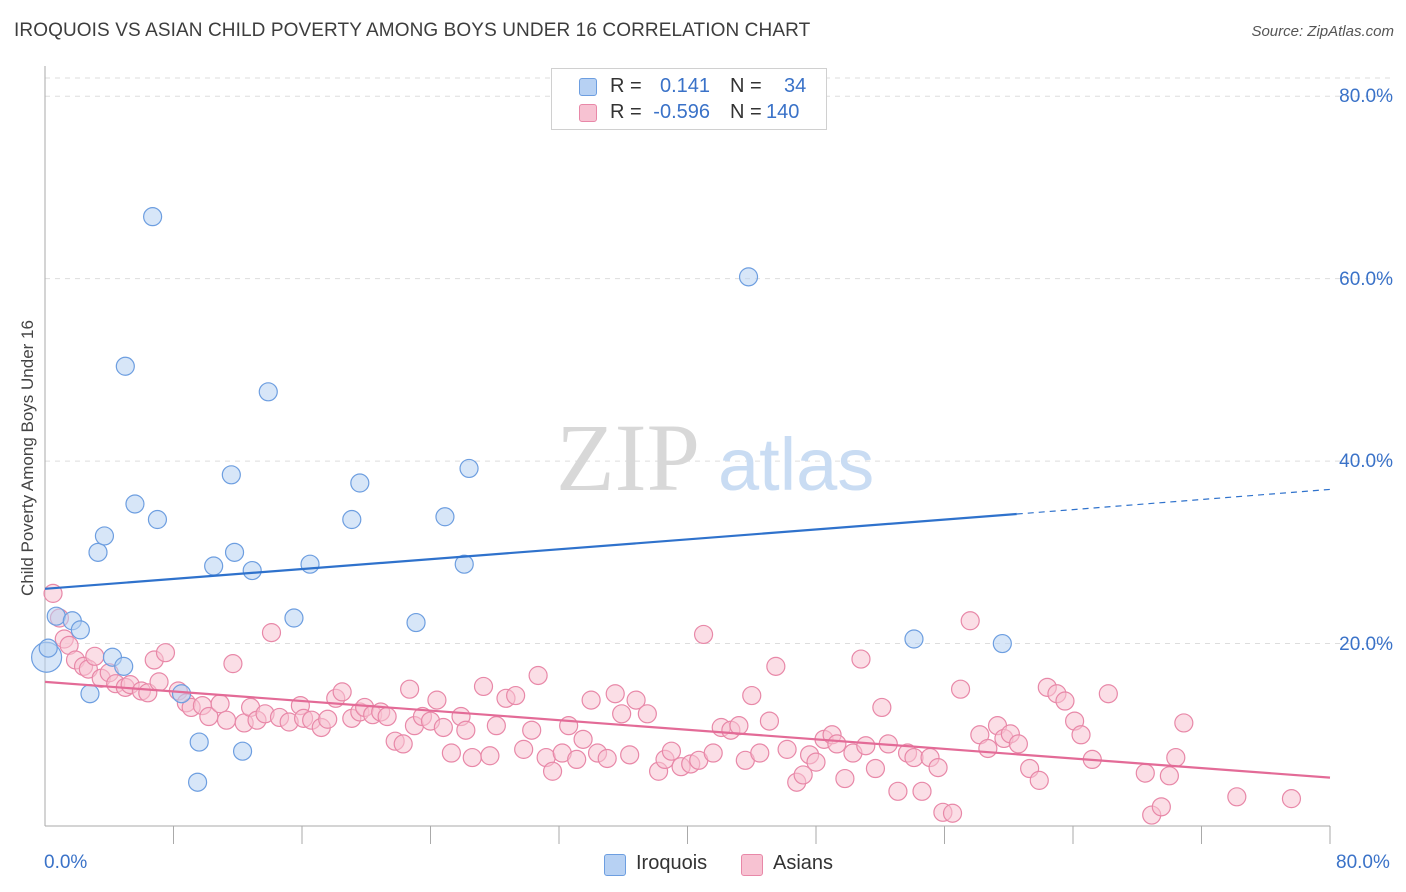 This screenshot has height=892, width=1406. I want to click on asians-trend-line, so click(687, 729).